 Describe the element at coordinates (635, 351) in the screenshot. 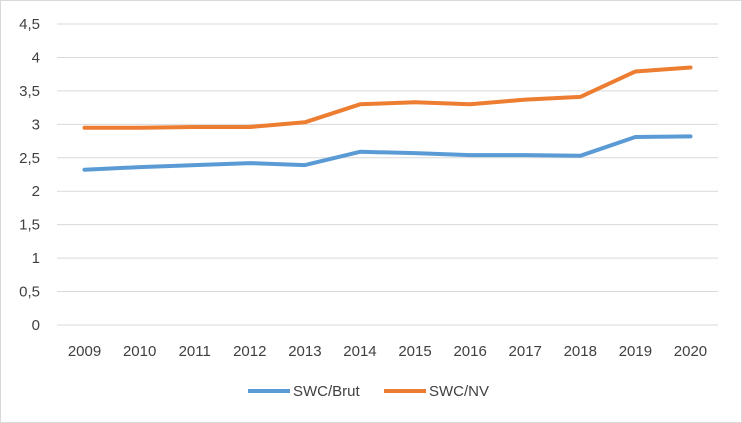

I see `x-tick-label: 2019` at that location.